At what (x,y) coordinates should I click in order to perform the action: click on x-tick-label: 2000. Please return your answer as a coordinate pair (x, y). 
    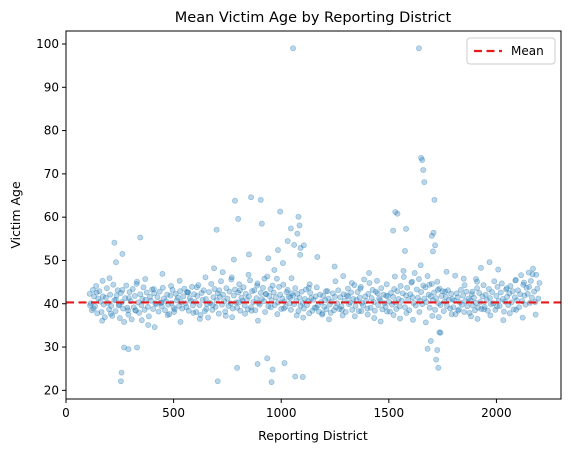
    Looking at the image, I should click on (496, 413).